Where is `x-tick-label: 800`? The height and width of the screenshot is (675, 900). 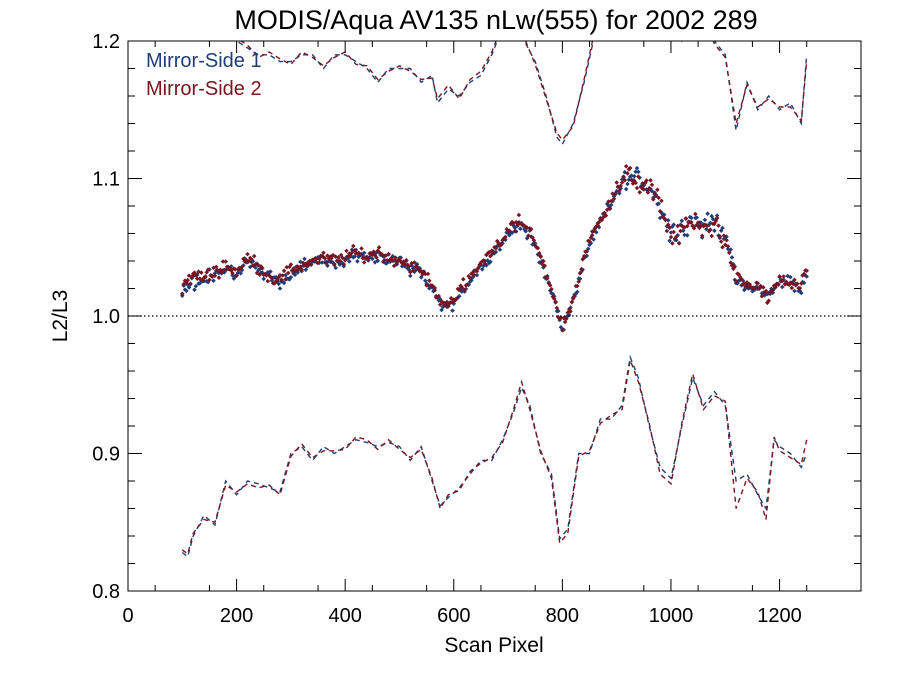
x-tick-label: 800 is located at coordinates (562, 616).